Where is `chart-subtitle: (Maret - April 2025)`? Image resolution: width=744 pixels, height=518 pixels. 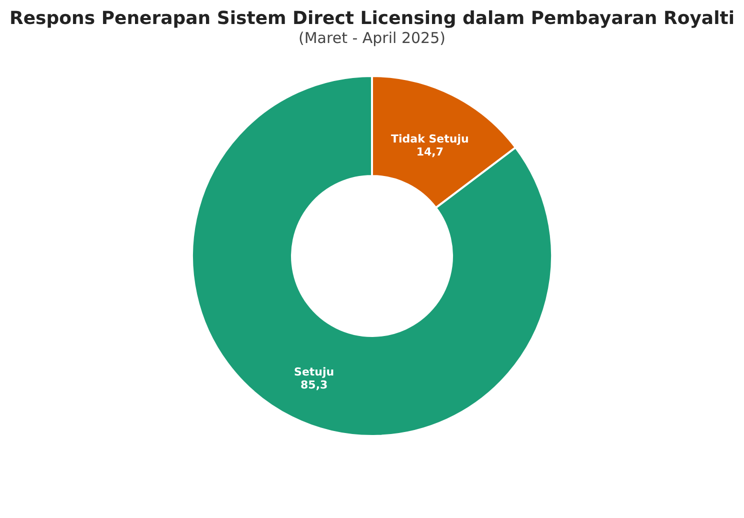 chart-subtitle: (Maret - April 2025) is located at coordinates (372, 38).